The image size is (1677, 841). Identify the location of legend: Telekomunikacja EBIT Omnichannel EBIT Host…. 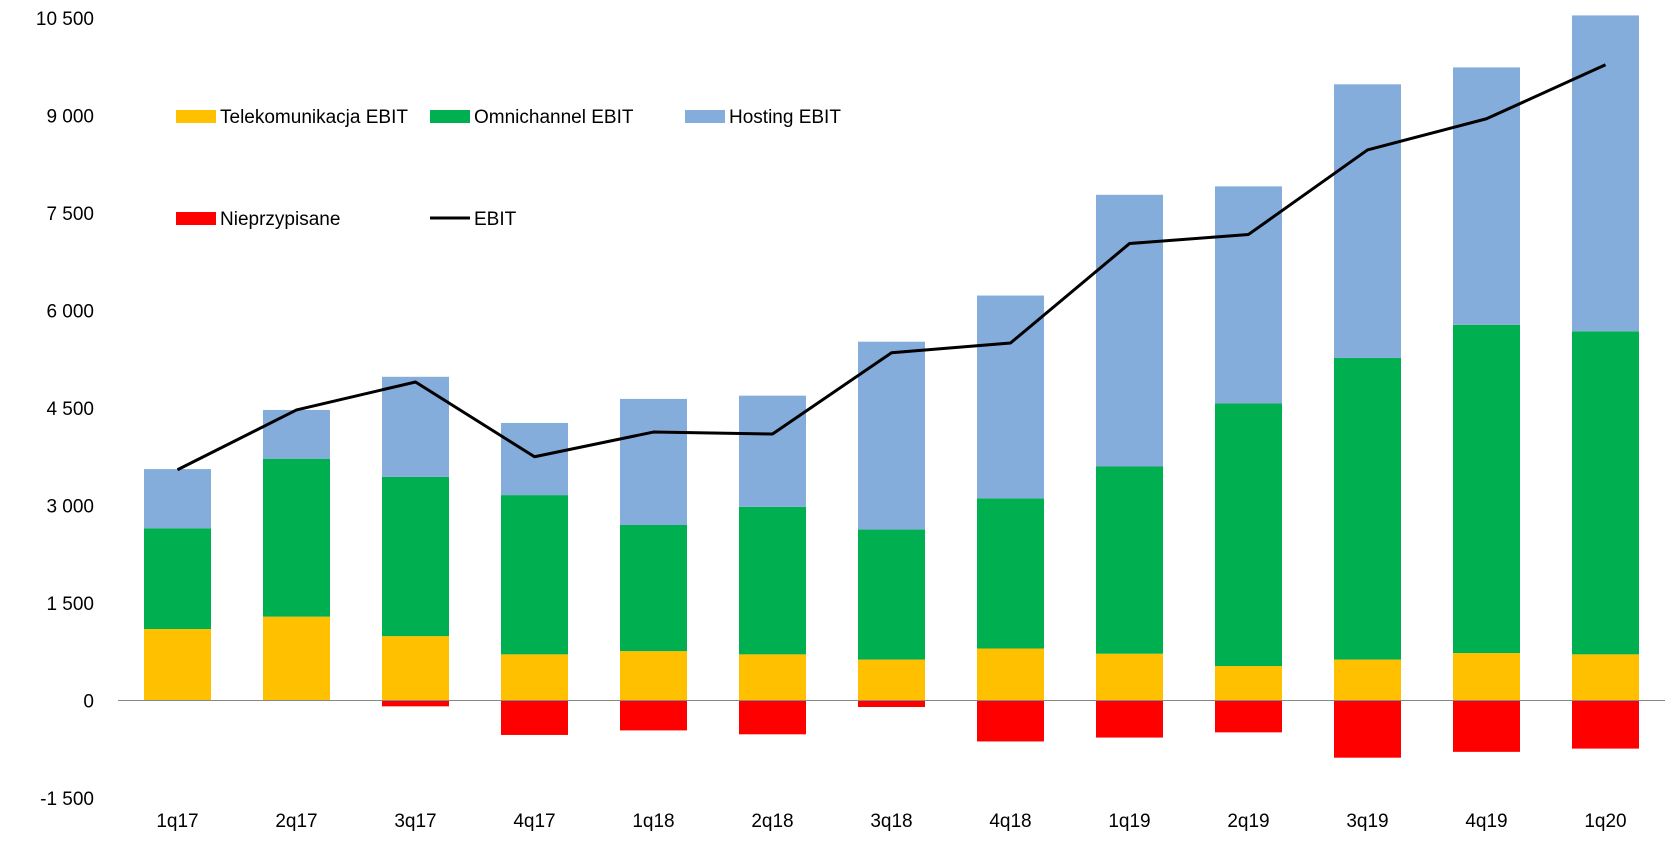
(508, 168).